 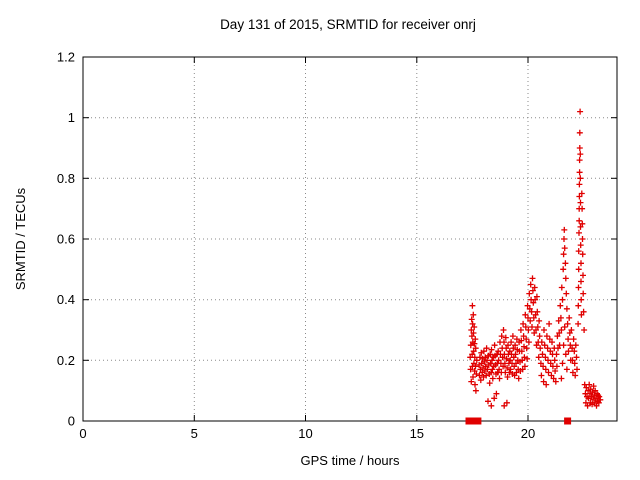 I want to click on x-tick-label: 10, so click(x=305, y=433).